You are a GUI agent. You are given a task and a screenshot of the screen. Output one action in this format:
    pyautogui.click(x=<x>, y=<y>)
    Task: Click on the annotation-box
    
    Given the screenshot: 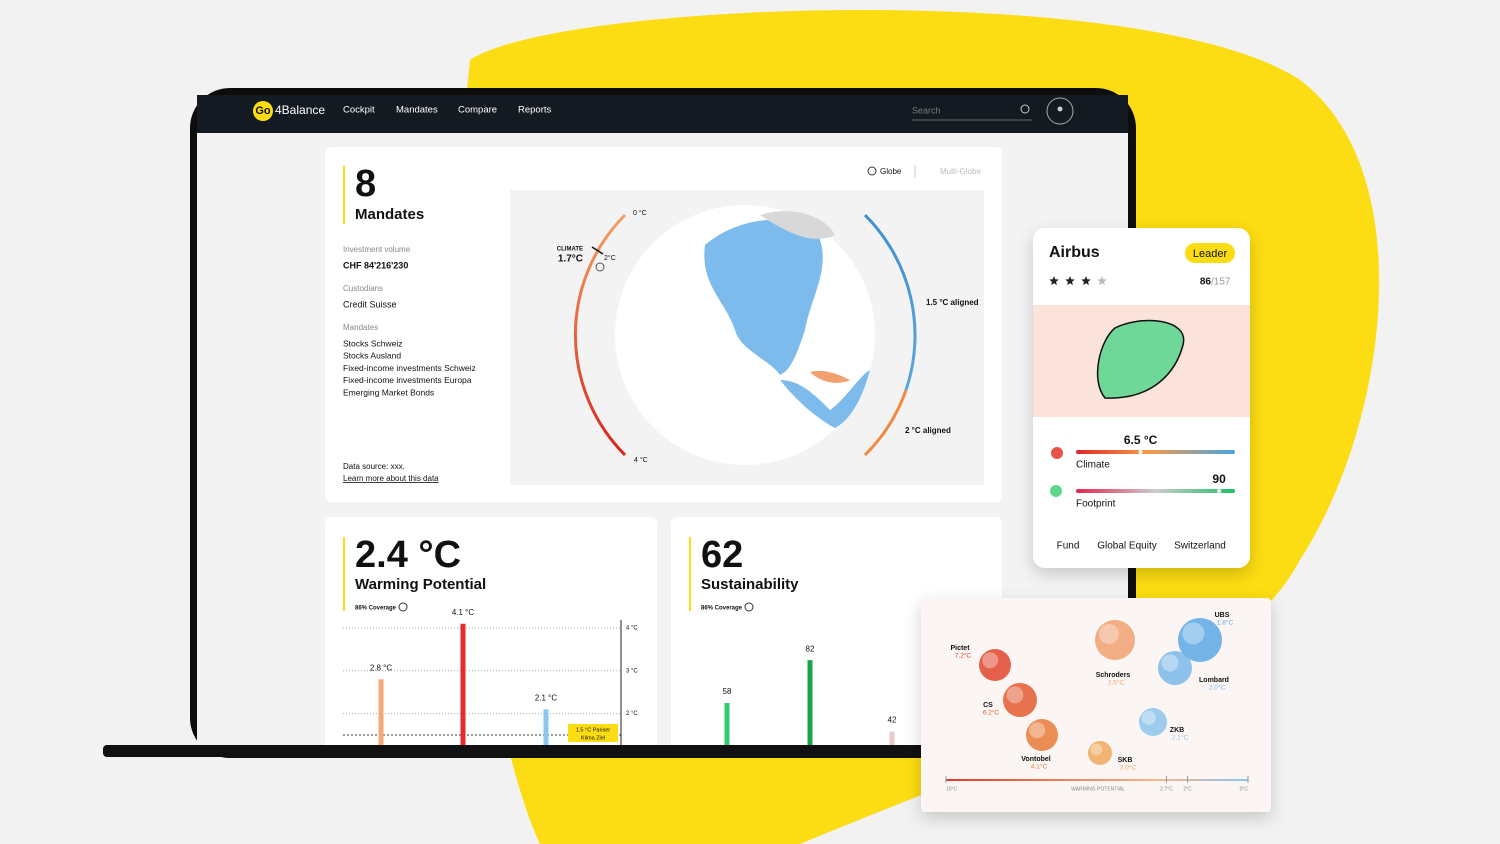 What is the action you would take?
    pyautogui.click(x=593, y=733)
    